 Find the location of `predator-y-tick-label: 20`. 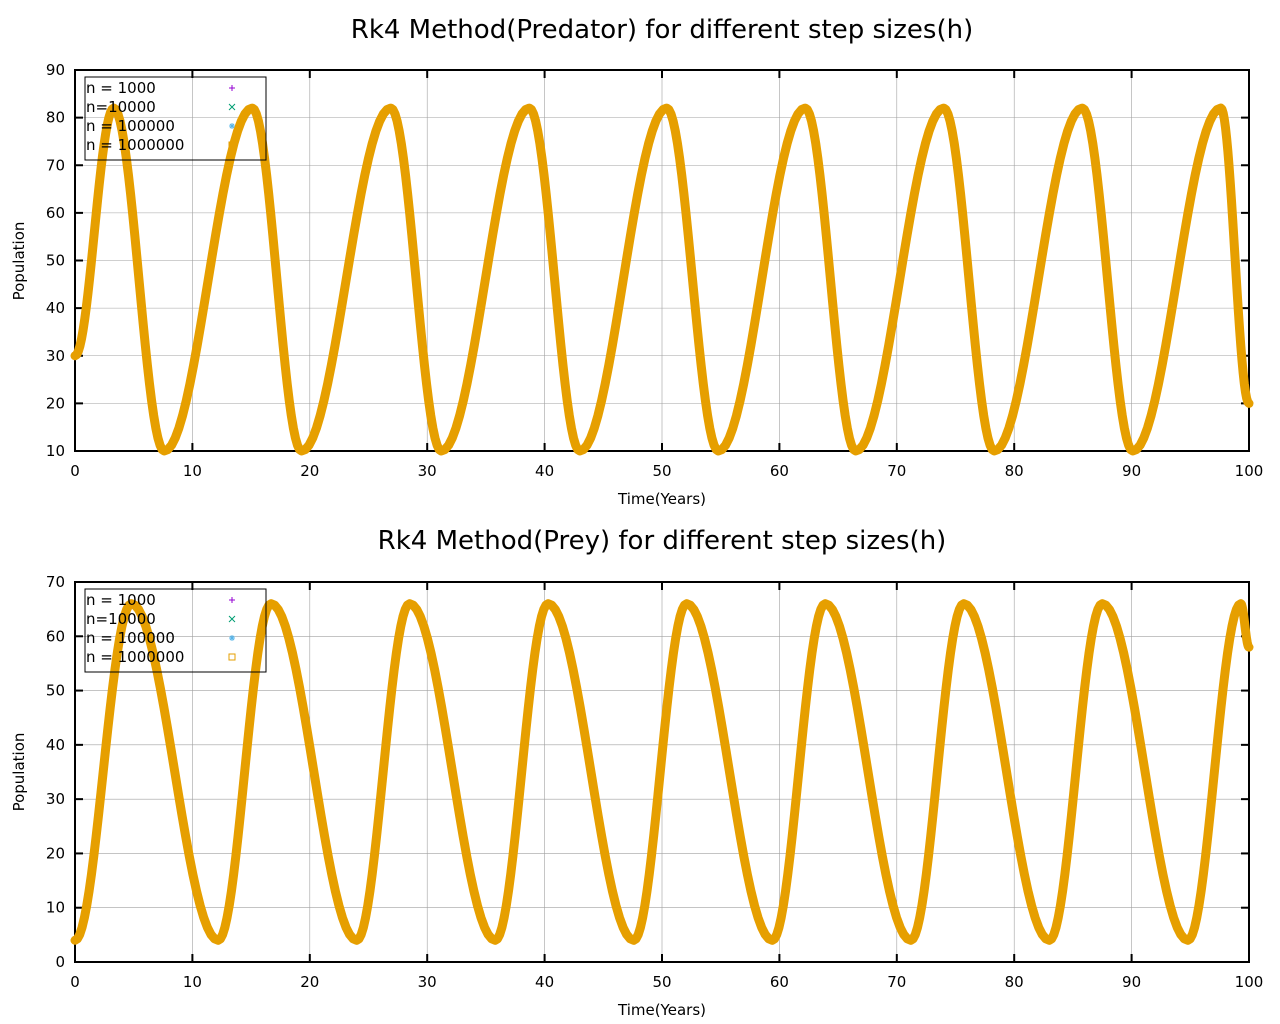

predator-y-tick-label: 20 is located at coordinates (55, 403).